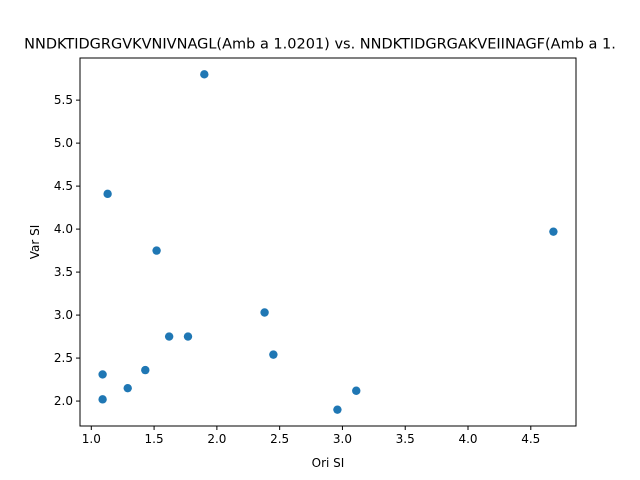 Image resolution: width=640 pixels, height=480 pixels. Describe the element at coordinates (63, 272) in the screenshot. I see `y-tick-label: 3.5` at that location.